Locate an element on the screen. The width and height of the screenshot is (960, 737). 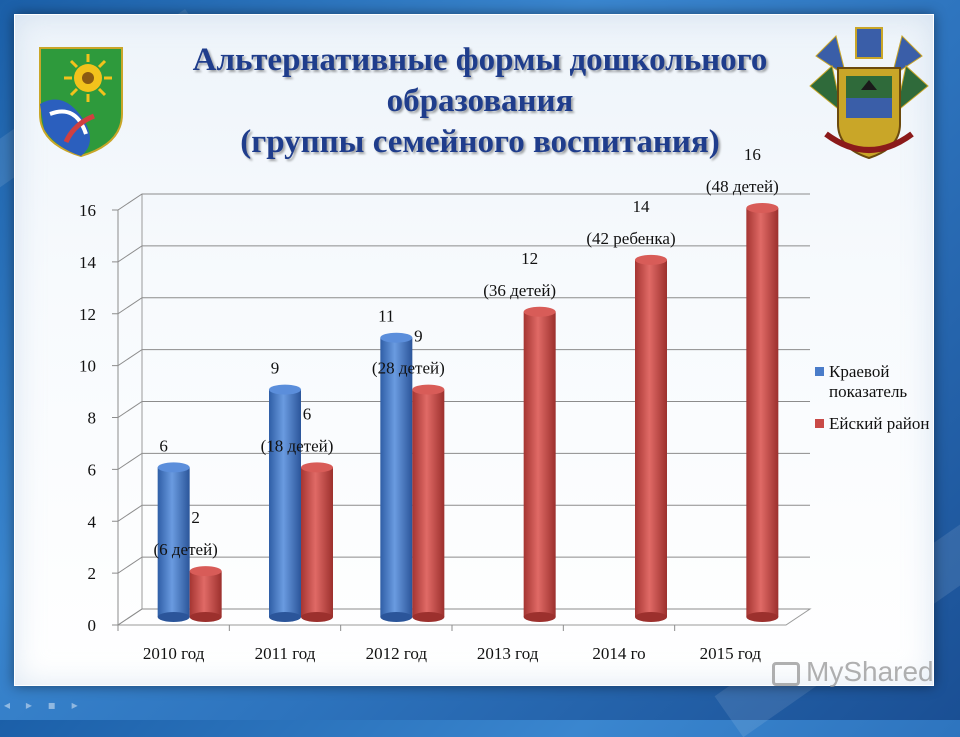
data-label: (18 детей) is located at coordinates (297, 445).